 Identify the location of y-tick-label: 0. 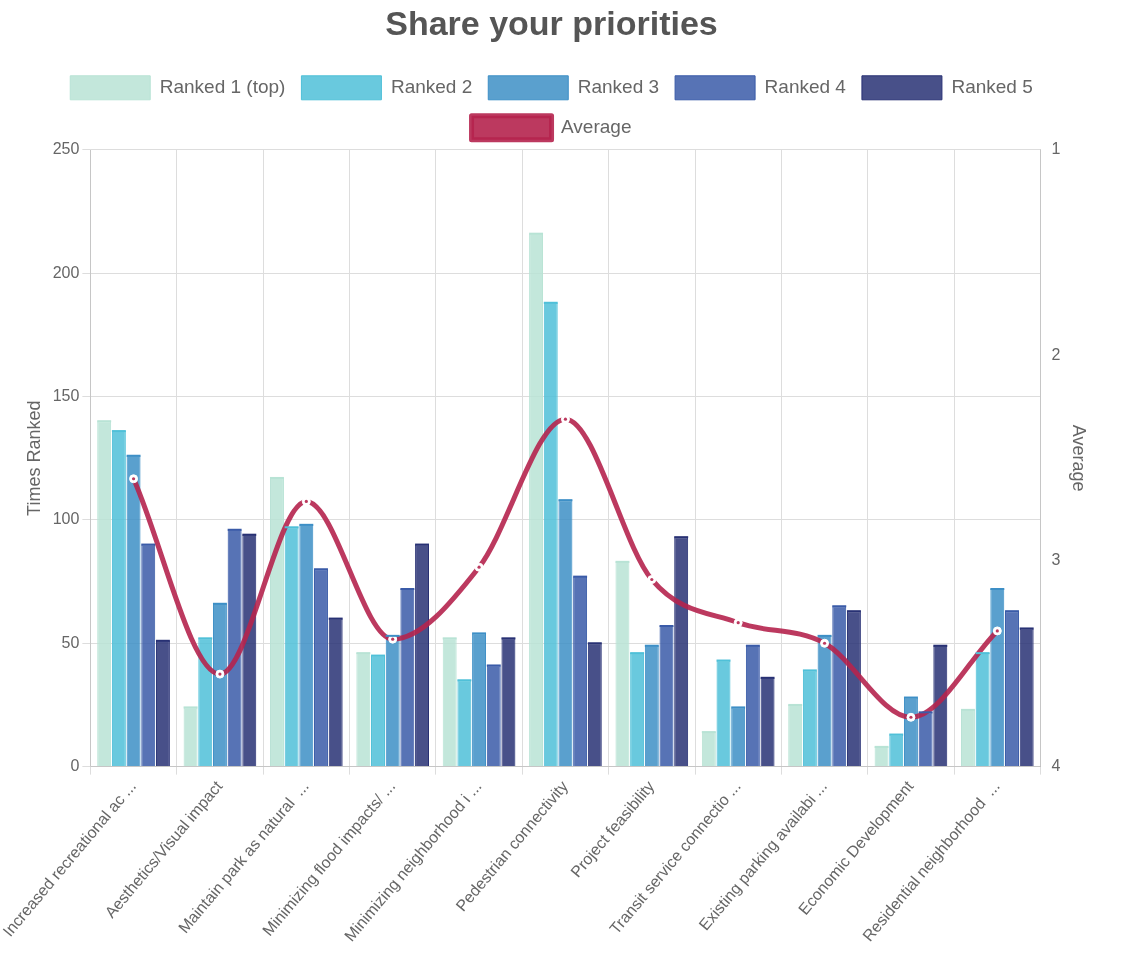
(75, 766).